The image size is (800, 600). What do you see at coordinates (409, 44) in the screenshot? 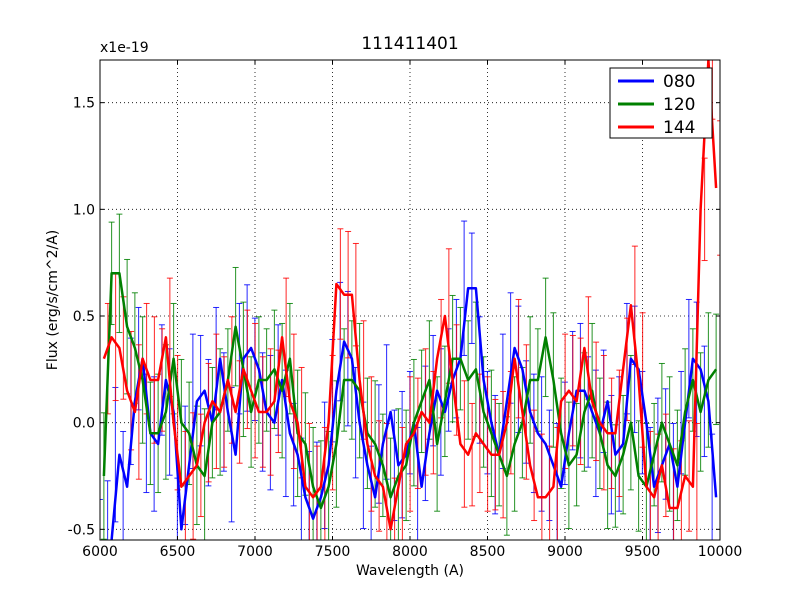
I see `chart-title: 111411401` at bounding box center [409, 44].